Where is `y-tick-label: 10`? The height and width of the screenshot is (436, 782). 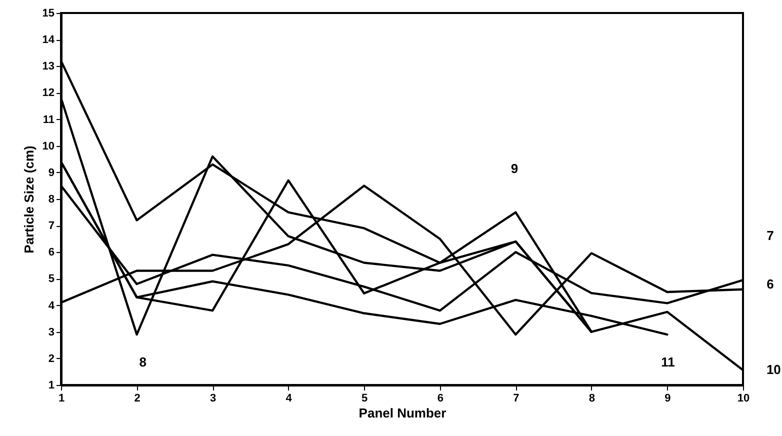
y-tick-label: 10 is located at coordinates (48, 146).